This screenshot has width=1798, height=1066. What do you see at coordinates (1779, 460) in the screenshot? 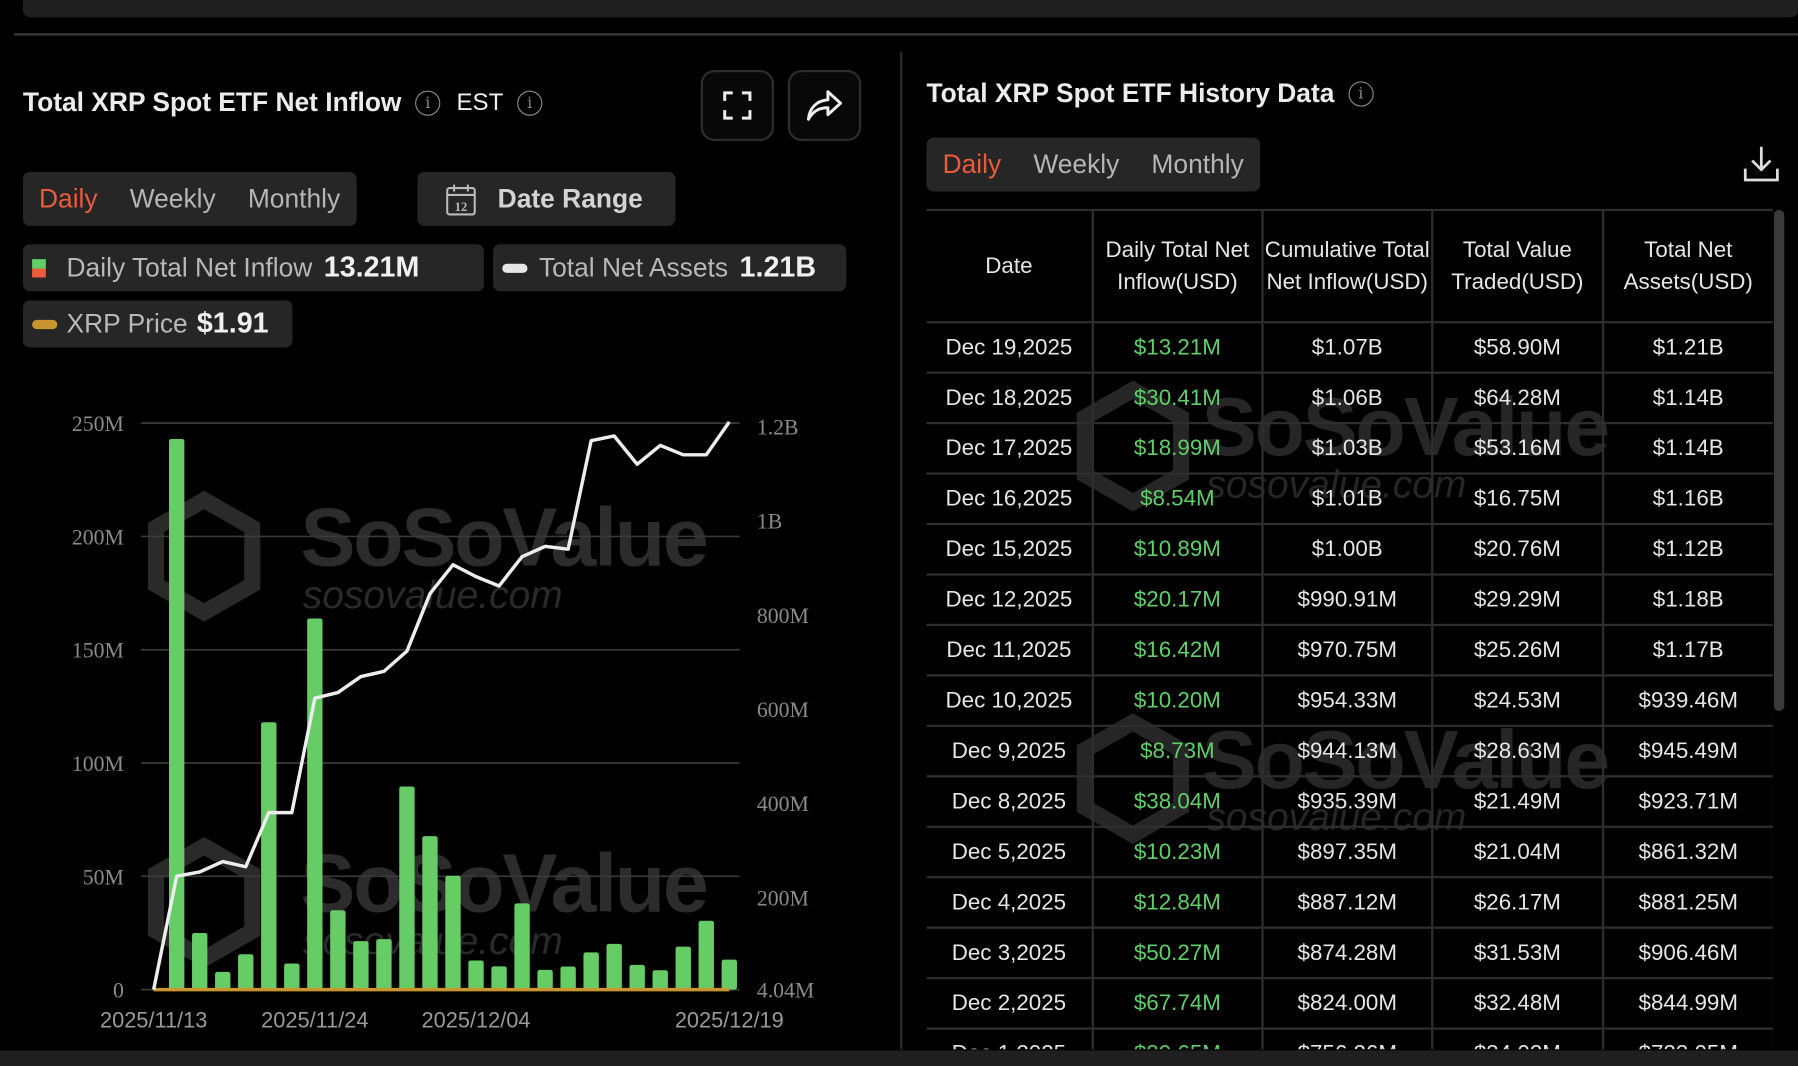
I see `table-scrollbar` at bounding box center [1779, 460].